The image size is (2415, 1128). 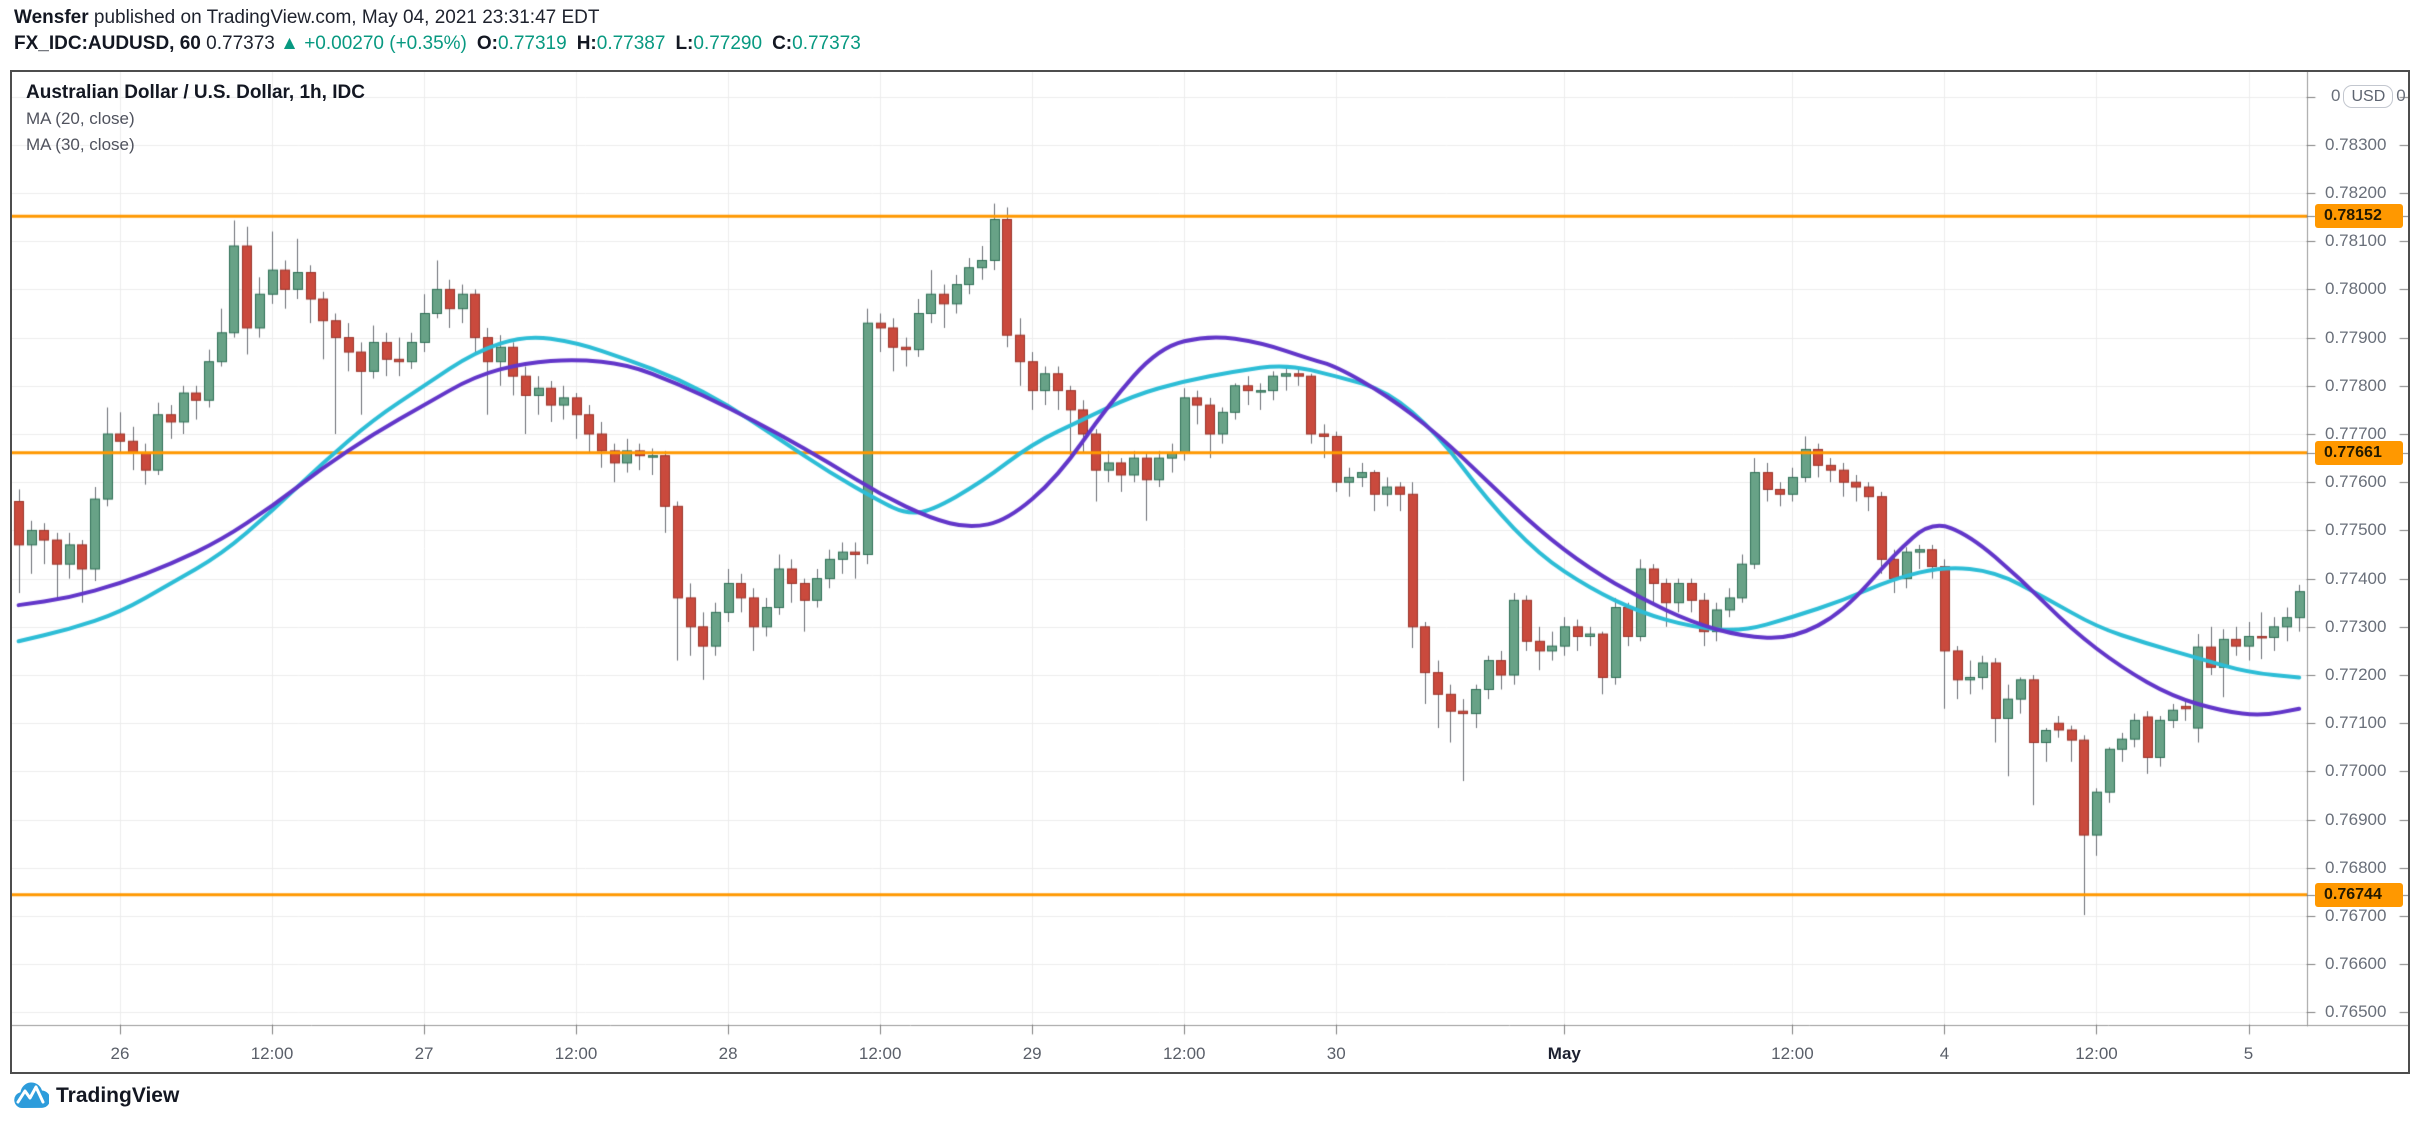 I want to click on symbol-text: FX_IDC:AUDUSD, 60, so click(x=107, y=43).